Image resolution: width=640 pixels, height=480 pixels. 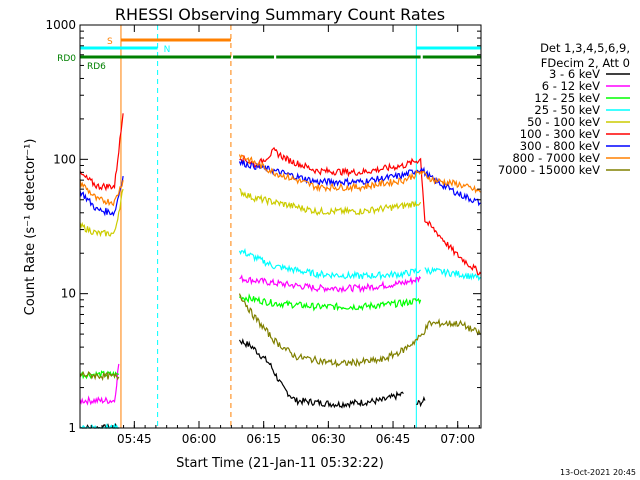 What do you see at coordinates (68, 294) in the screenshot?
I see `y-tick-label-1: 10` at bounding box center [68, 294].